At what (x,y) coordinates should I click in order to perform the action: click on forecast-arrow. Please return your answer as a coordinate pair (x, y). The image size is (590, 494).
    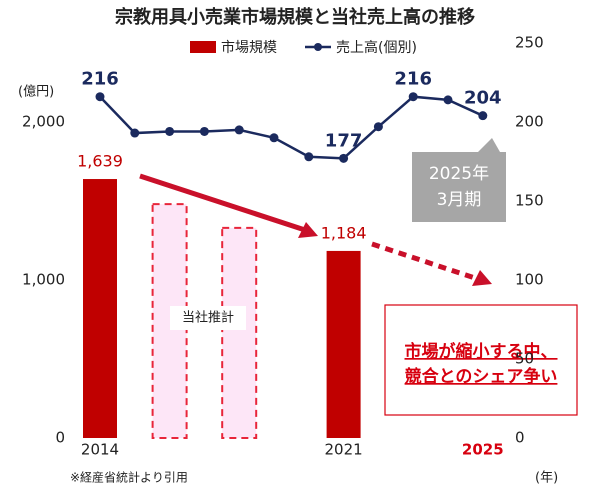
    Looking at the image, I should click on (425, 261).